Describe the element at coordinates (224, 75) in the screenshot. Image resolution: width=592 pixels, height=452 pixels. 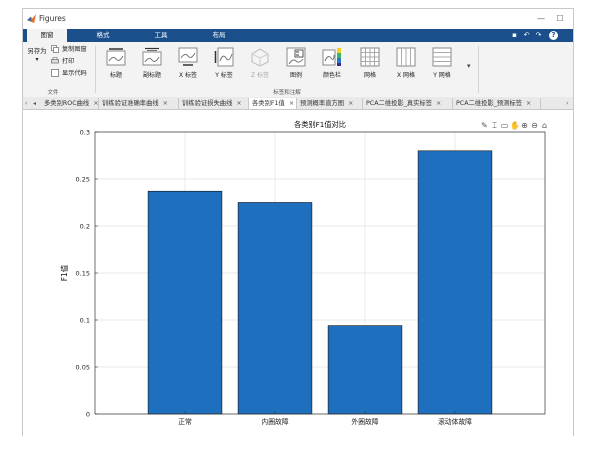
I see `ylabel-button-label: Y 标签` at that location.